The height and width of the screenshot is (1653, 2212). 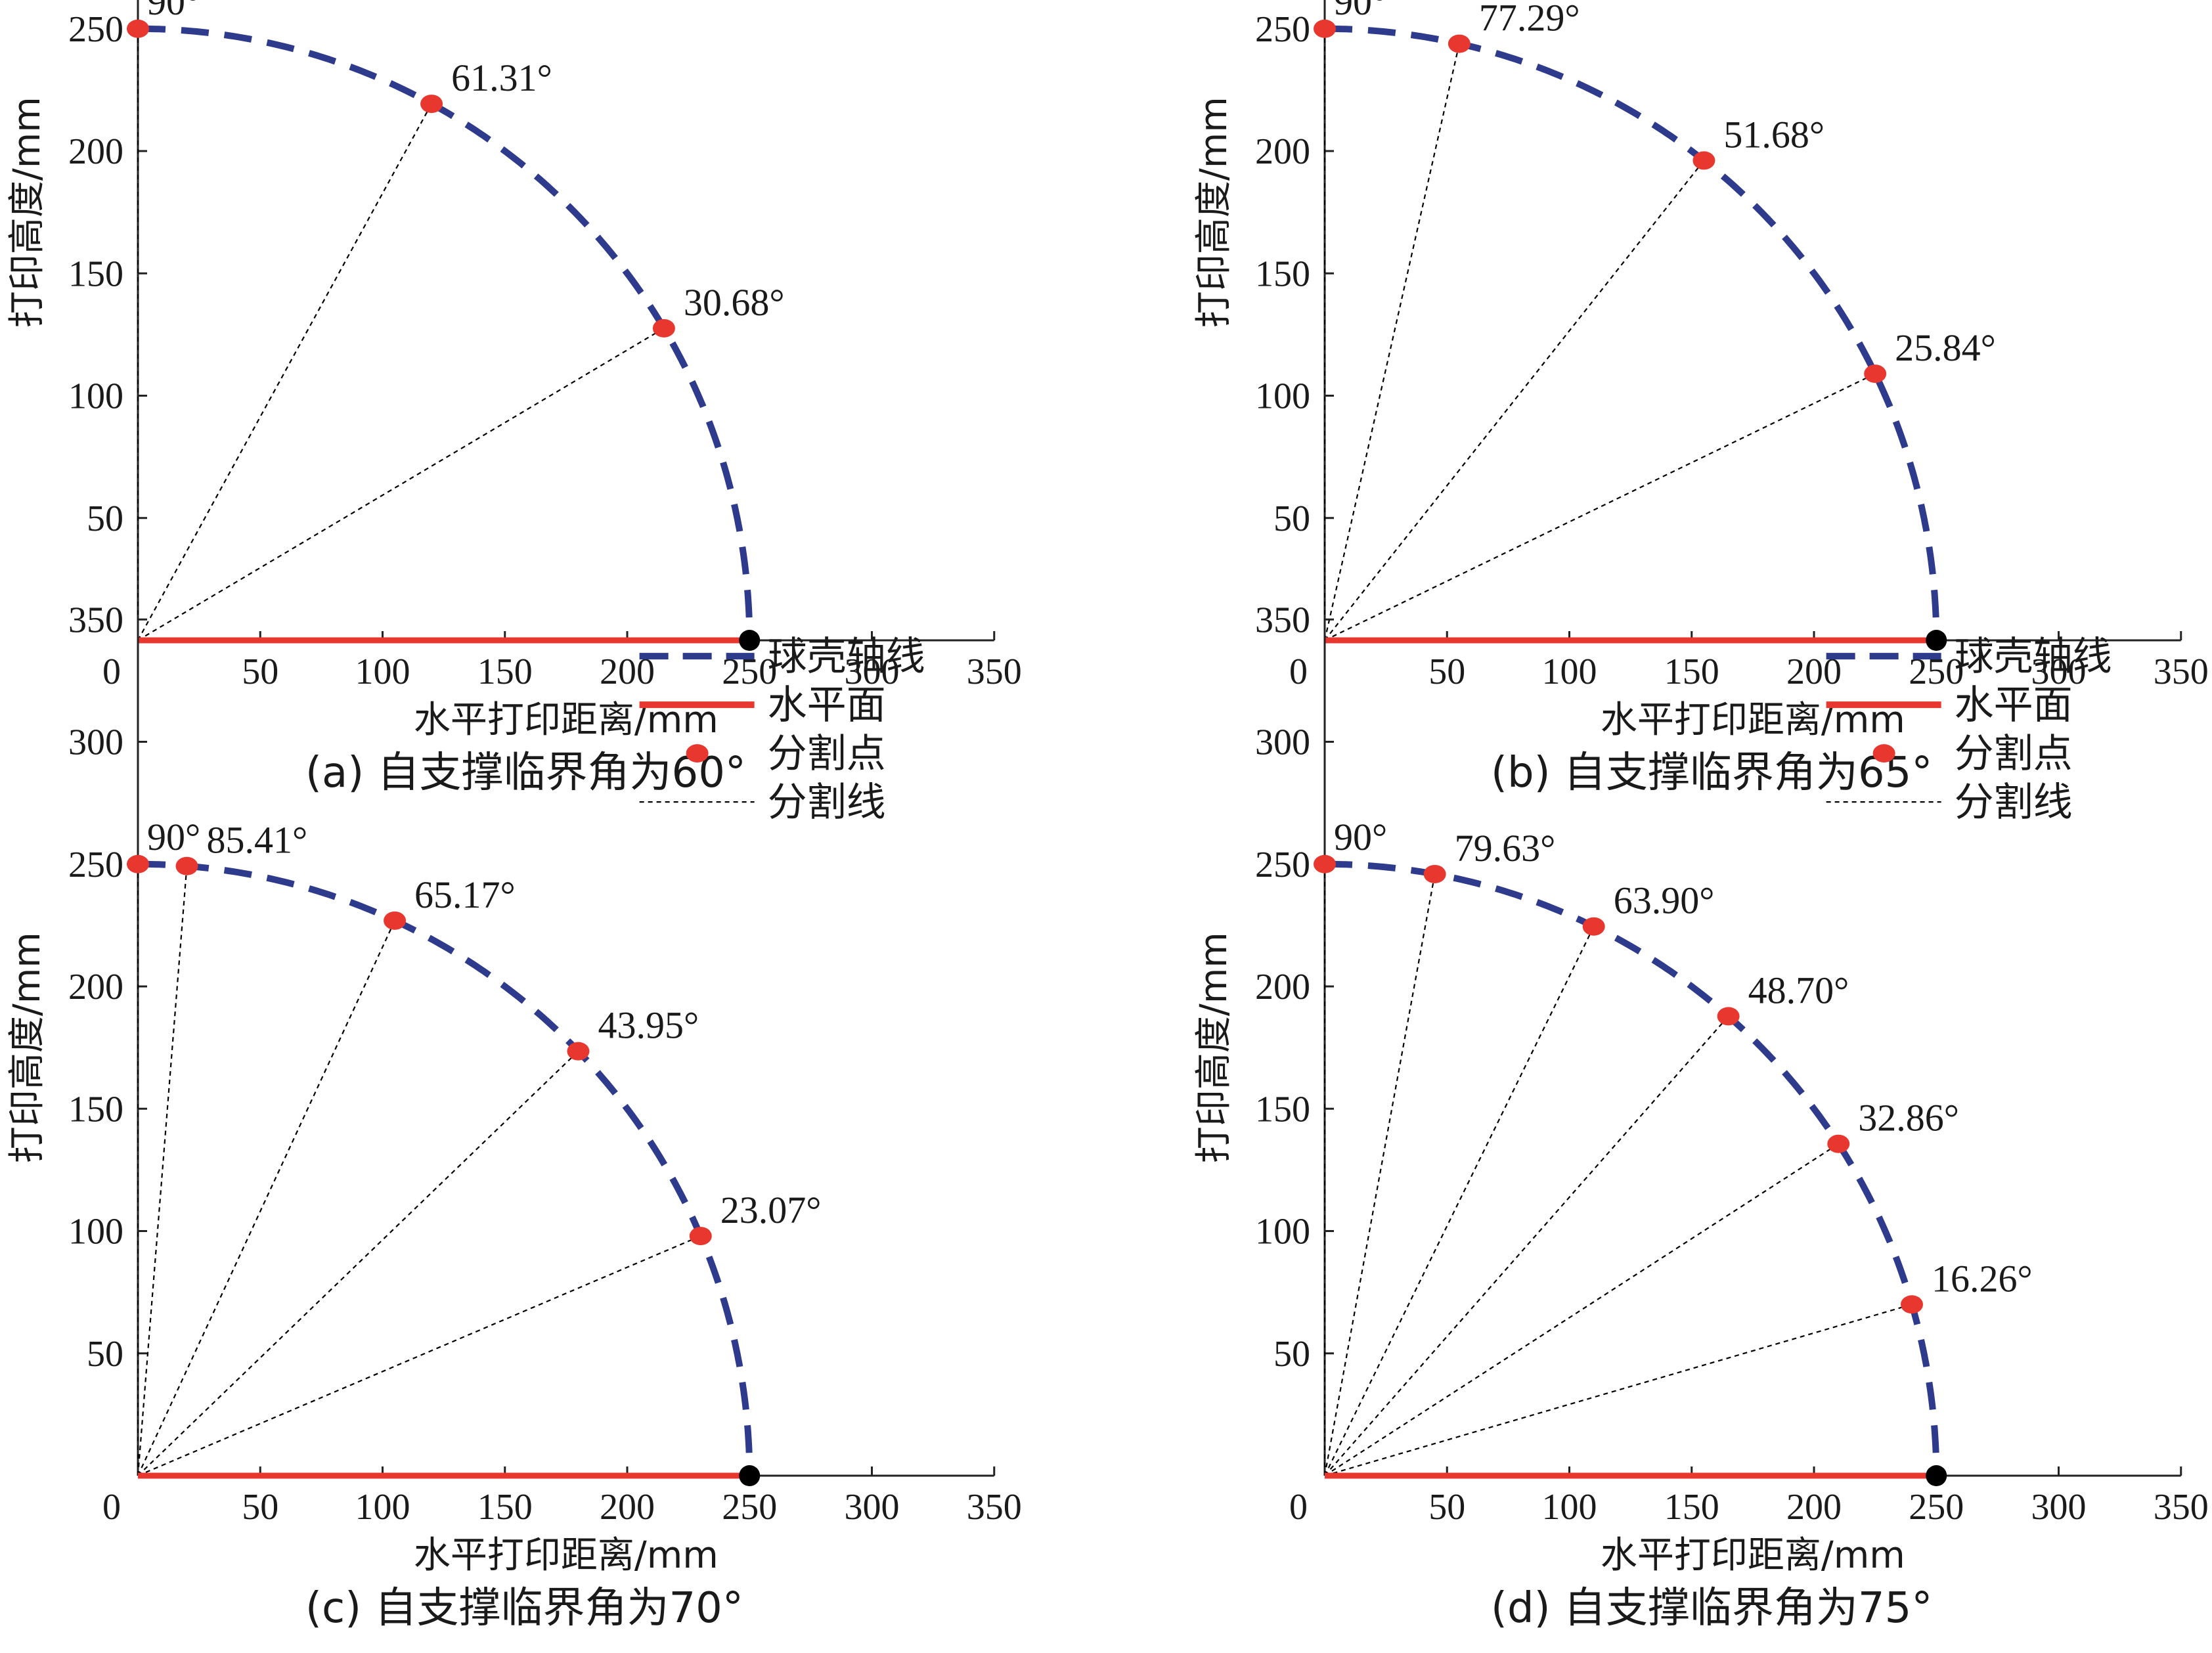 What do you see at coordinates (501, 78) in the screenshot?
I see `split-point-label: 61.31°` at bounding box center [501, 78].